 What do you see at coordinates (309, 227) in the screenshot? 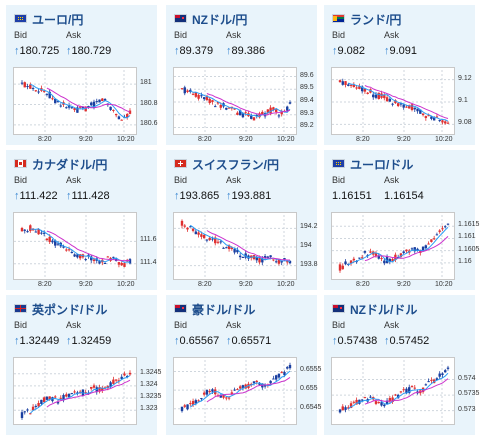
I see `y-tick-label: 194.2` at bounding box center [309, 227].